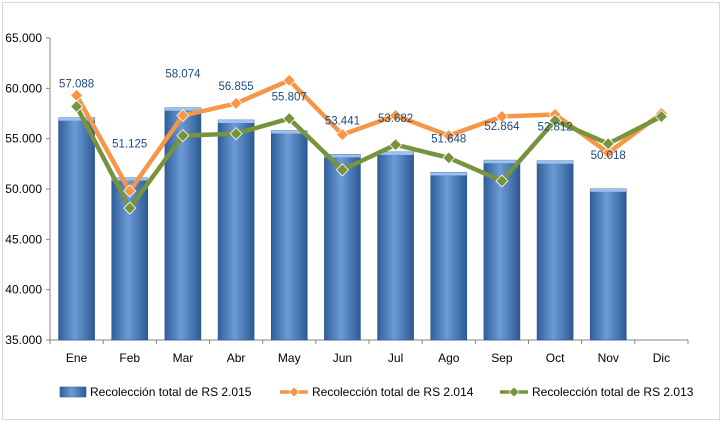 The width and height of the screenshot is (724, 424). What do you see at coordinates (661, 358) in the screenshot?
I see `x-tick-label: Dic` at bounding box center [661, 358].